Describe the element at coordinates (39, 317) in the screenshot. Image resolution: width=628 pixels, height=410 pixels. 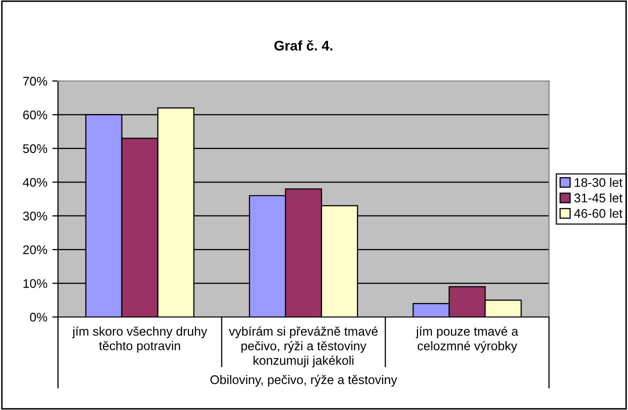
I see `y-tick-label: 0%` at that location.